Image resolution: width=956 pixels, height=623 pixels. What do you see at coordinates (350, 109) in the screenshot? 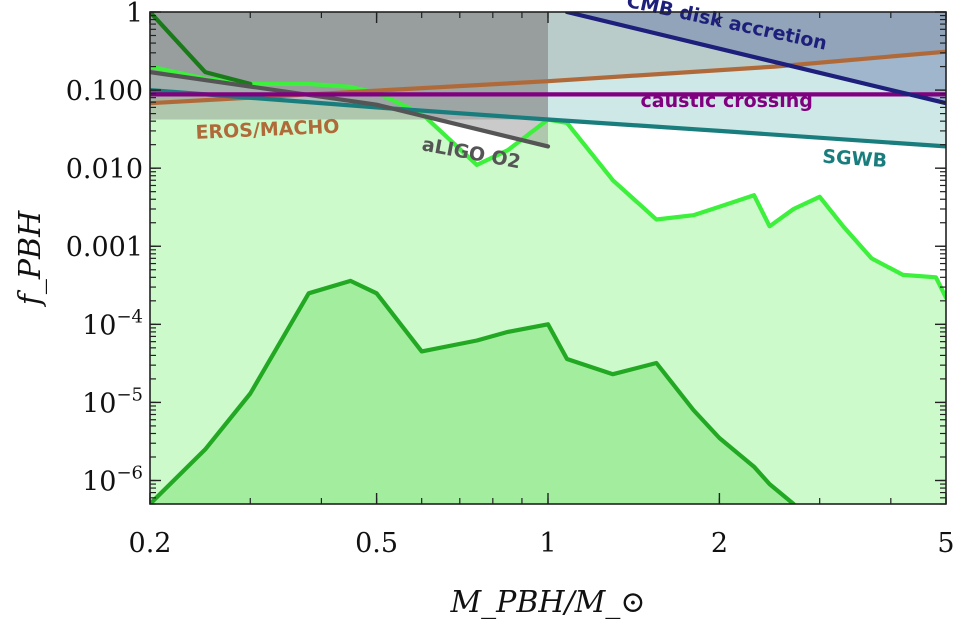
I see `series-line-aligo-o2` at bounding box center [350, 109].